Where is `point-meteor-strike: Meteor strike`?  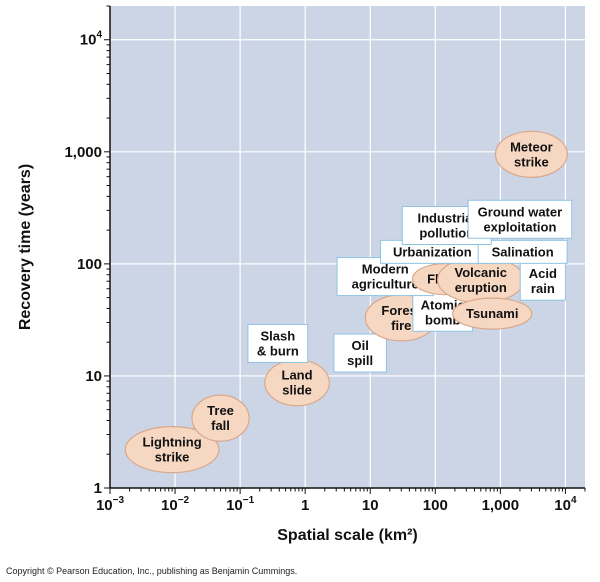
point-meteor-strike: Meteor strike is located at coordinates (531, 154).